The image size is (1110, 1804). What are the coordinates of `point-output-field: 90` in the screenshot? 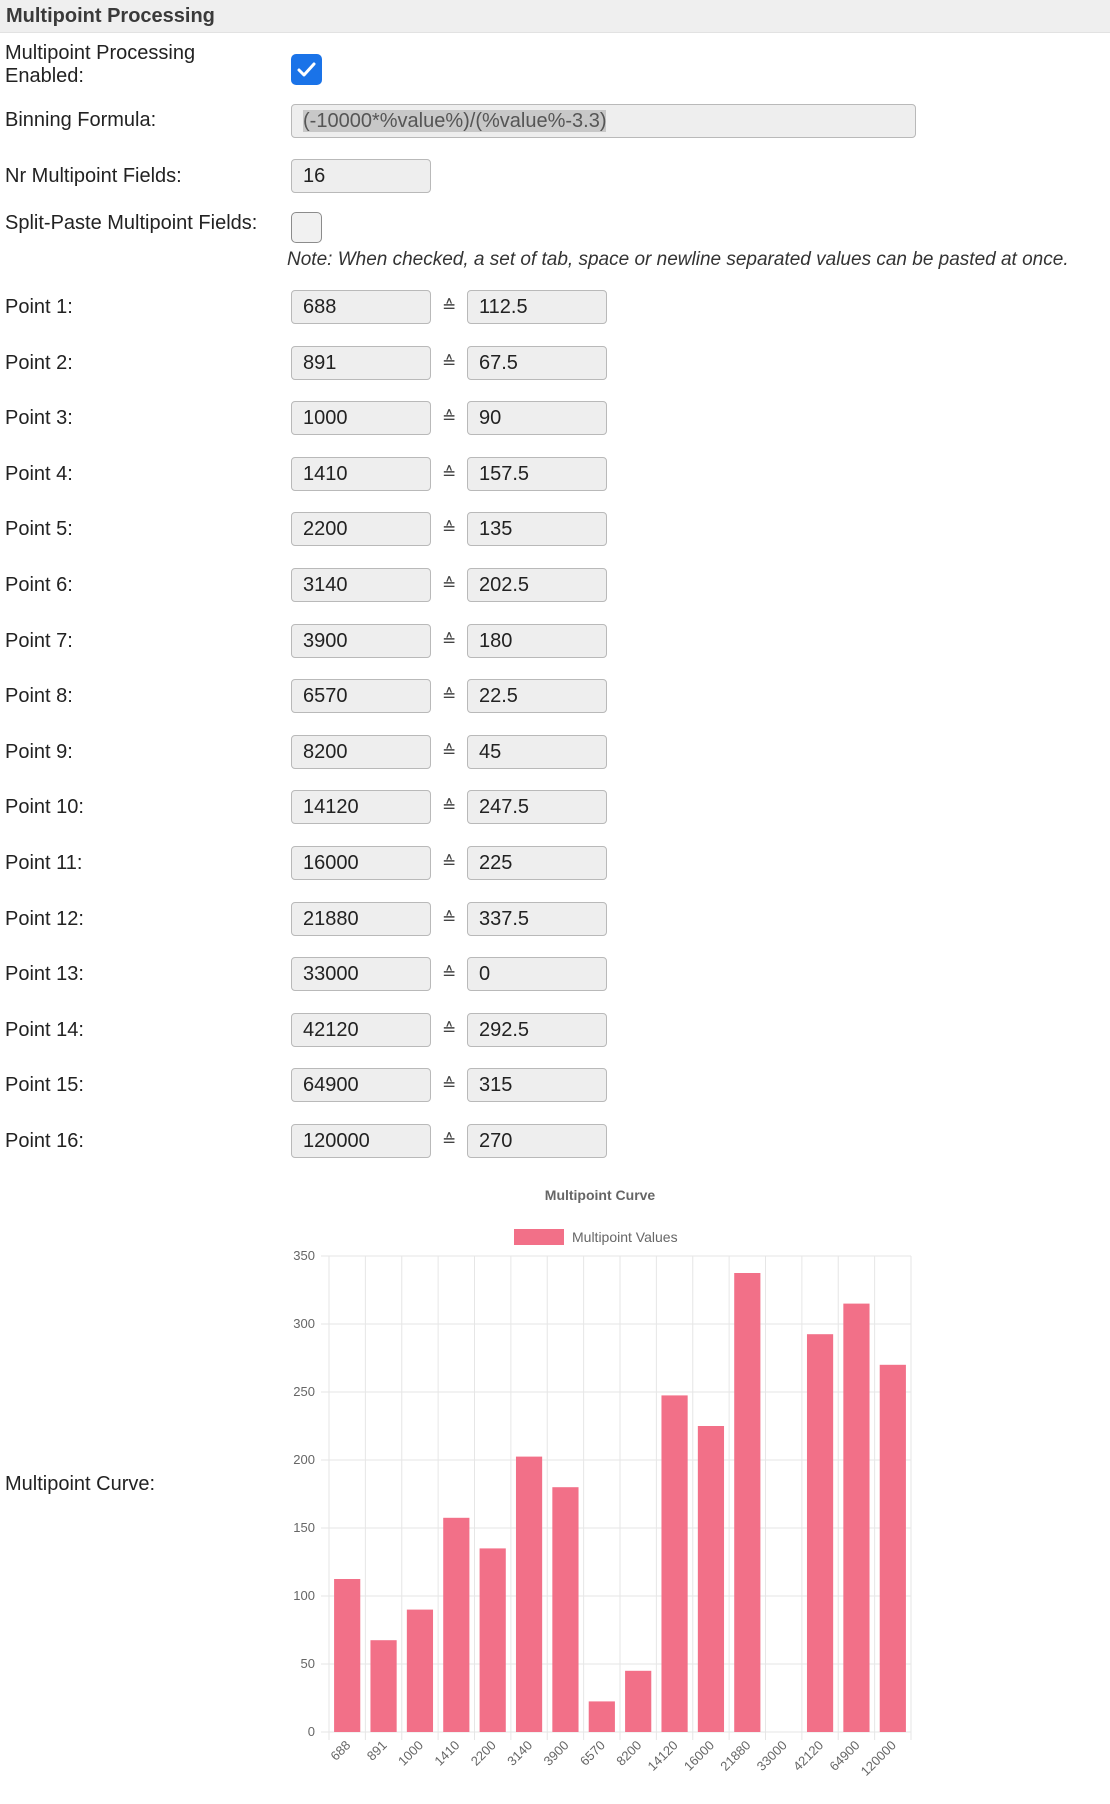 It's located at (537, 418).